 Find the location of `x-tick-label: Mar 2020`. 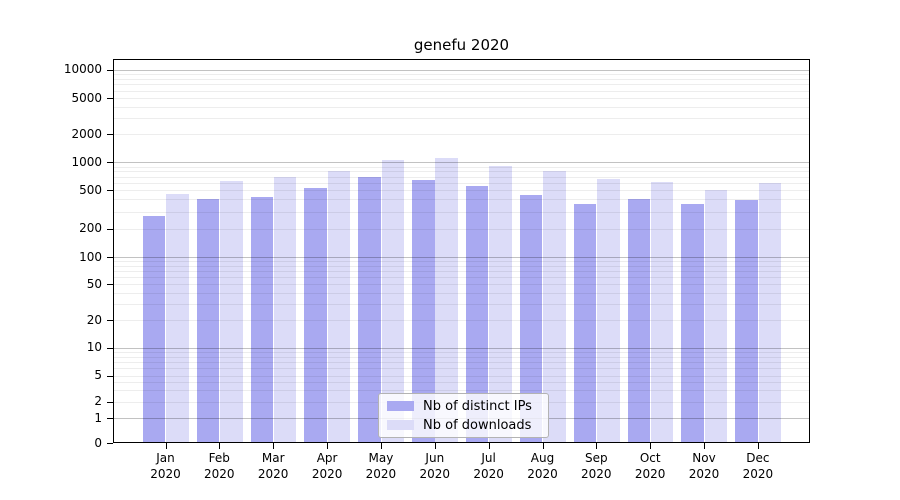

x-tick-label: Mar 2020 is located at coordinates (273, 466).